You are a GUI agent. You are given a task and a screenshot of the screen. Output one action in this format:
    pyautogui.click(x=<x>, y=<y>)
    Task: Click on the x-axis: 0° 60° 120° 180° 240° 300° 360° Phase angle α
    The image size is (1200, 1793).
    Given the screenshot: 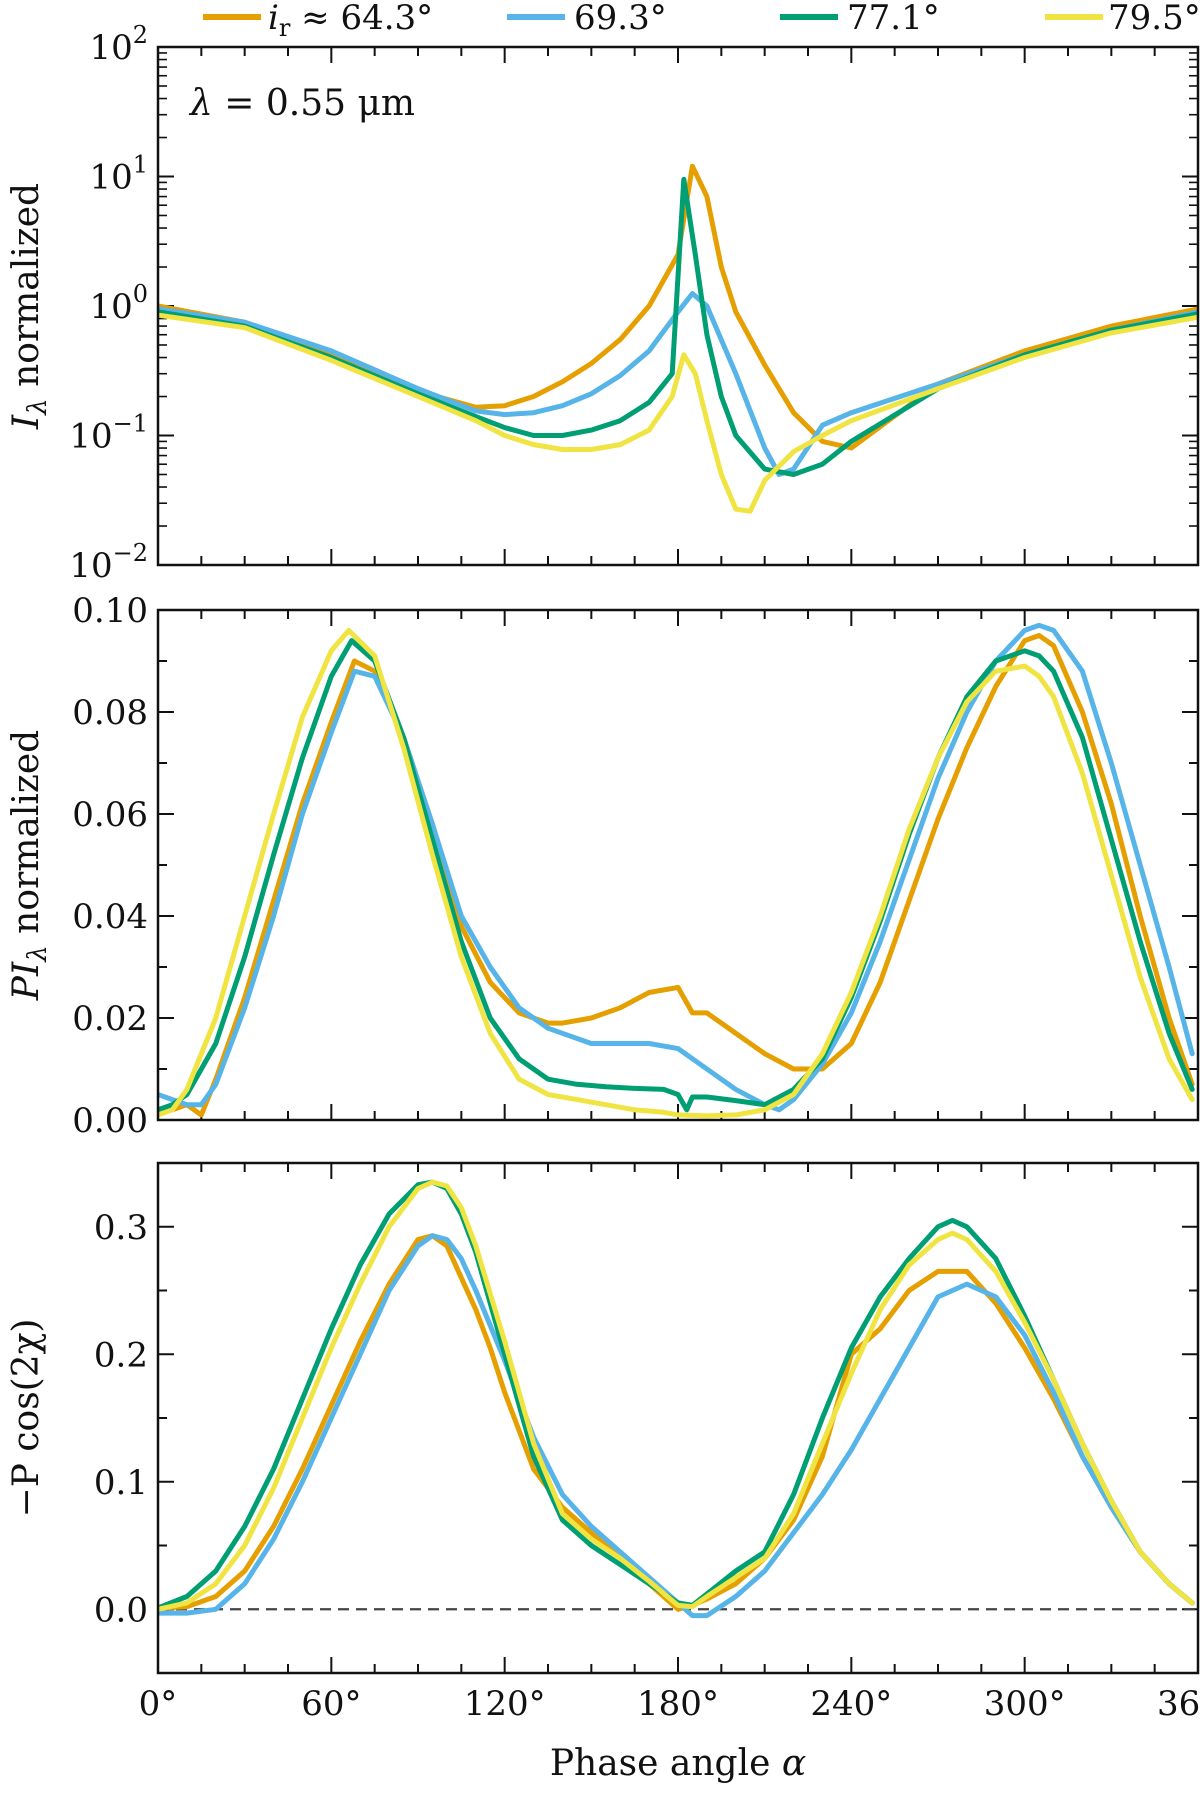 What is the action you would take?
    pyautogui.click(x=669, y=1734)
    